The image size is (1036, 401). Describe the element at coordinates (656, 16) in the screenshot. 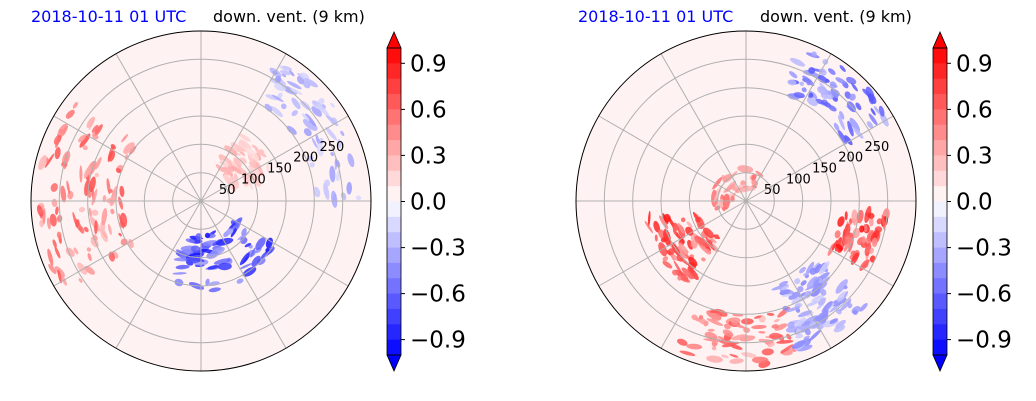

I see `panel-2-title-time: 2018-10-11 01 UTC` at that location.